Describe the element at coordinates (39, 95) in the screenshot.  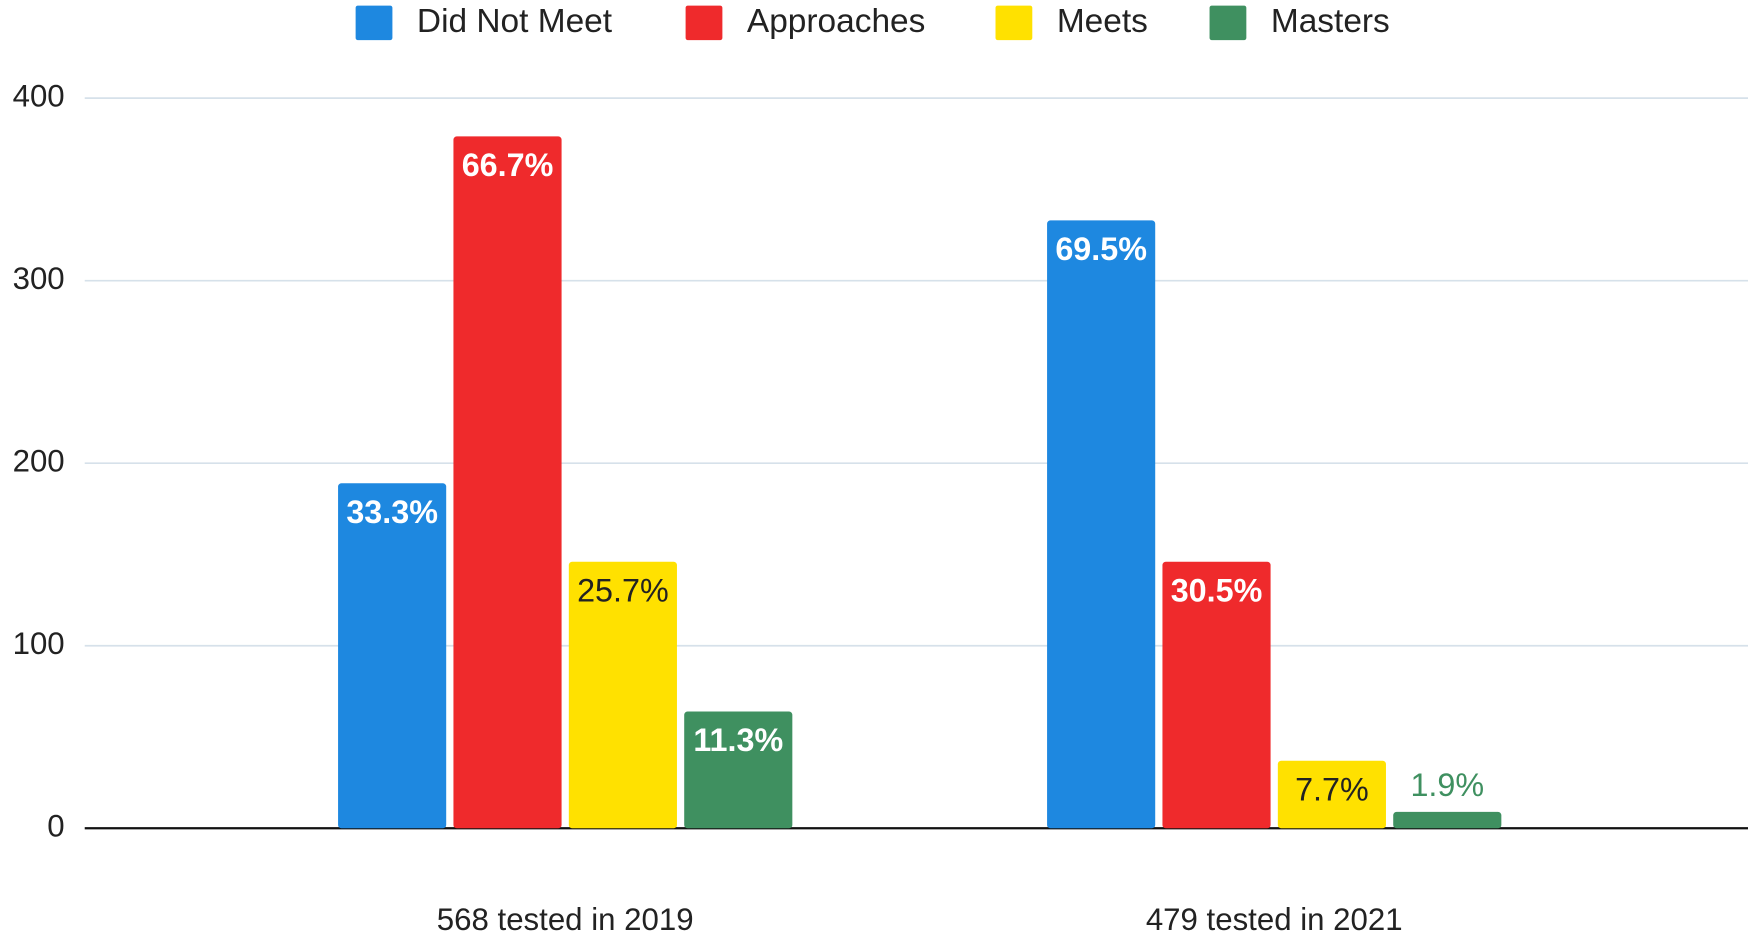
I see `y-tick-label: 400` at that location.